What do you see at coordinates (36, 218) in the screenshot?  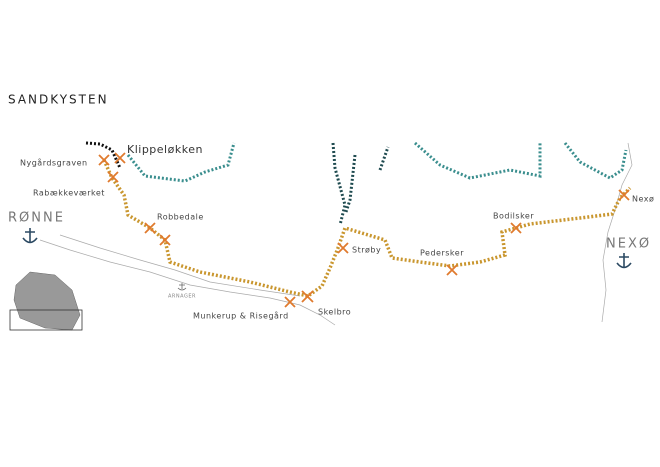 I see `town-label: RØNNE` at bounding box center [36, 218].